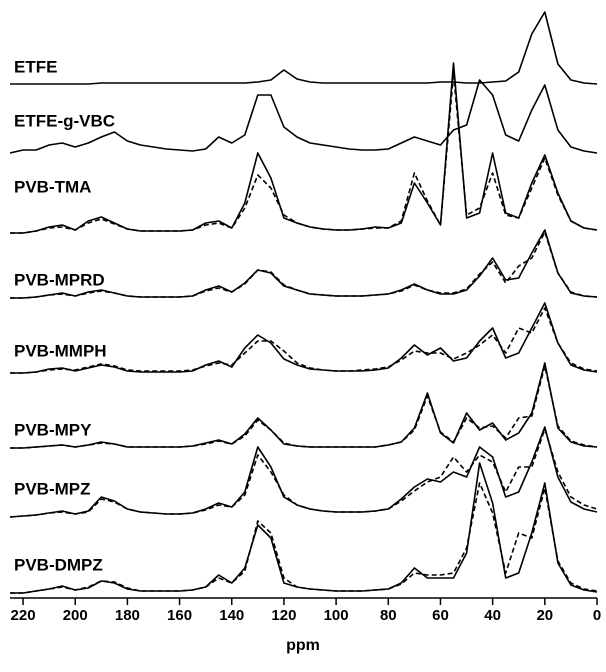 This screenshot has width=606, height=672. I want to click on x-tick-label: 200, so click(75, 615).